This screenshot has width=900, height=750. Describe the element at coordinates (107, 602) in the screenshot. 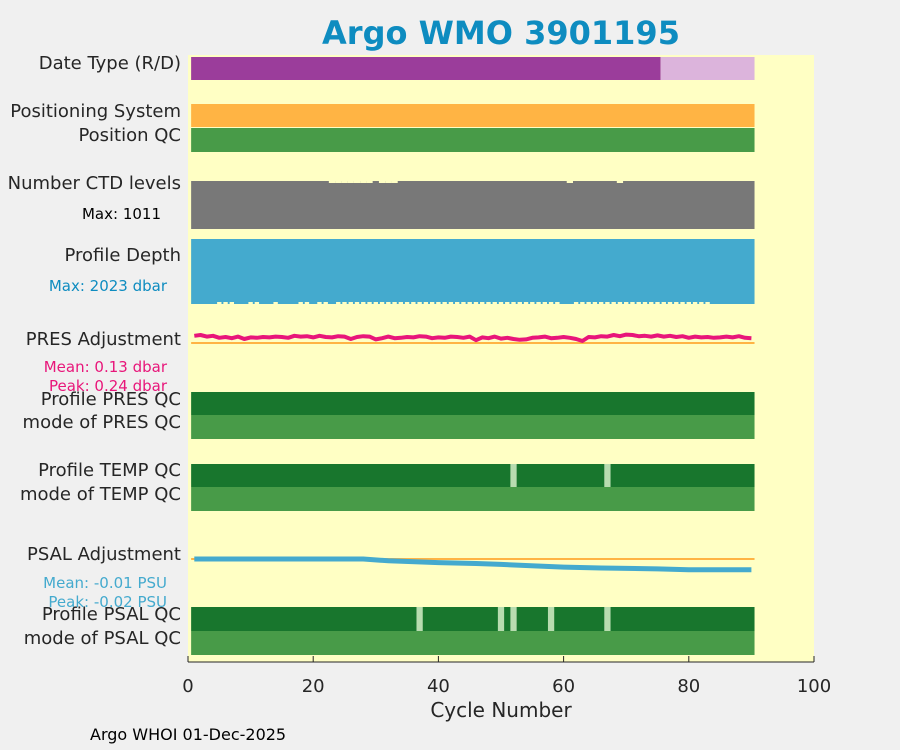

I see `psal-adjustment-peak-note: Peak: -0.02 PSU` at that location.